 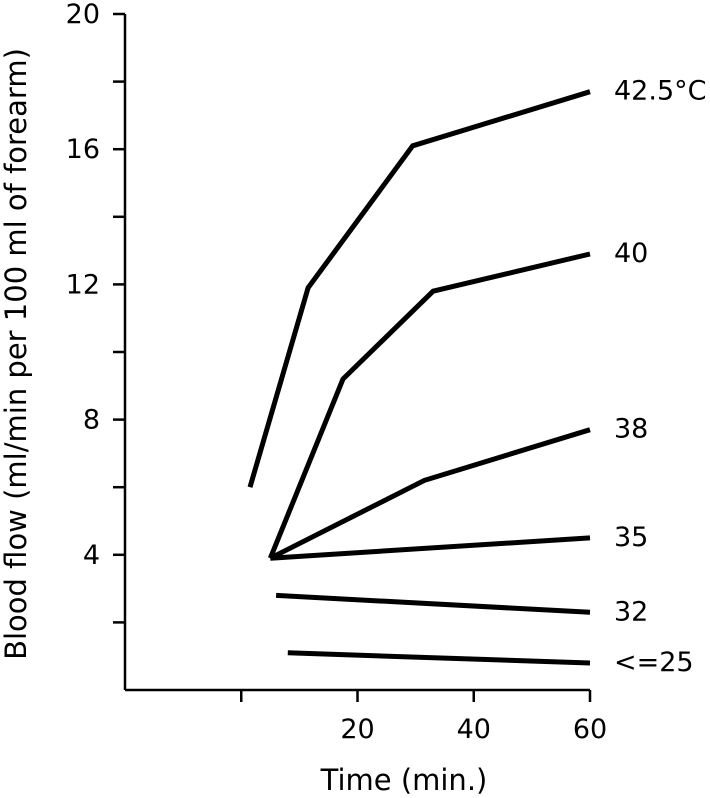 What do you see at coordinates (83, 15) in the screenshot?
I see `y-tick-label: 20` at bounding box center [83, 15].